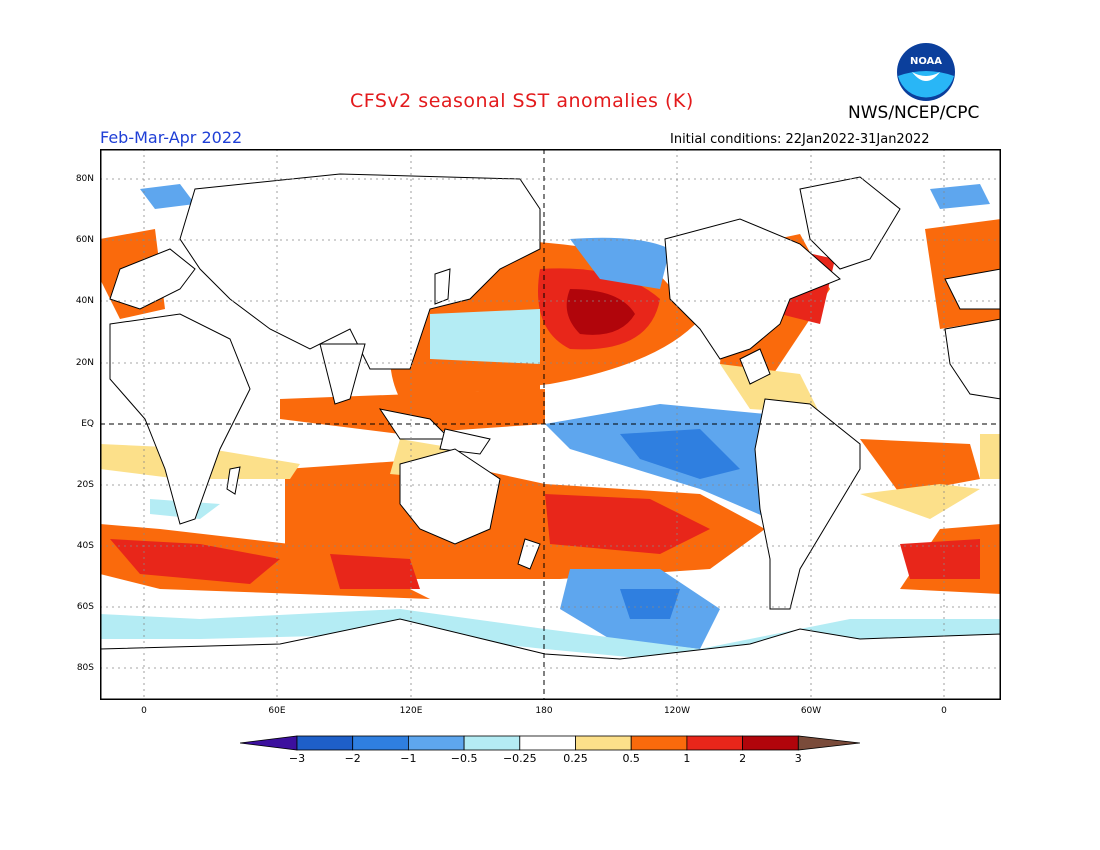 The width and height of the screenshot is (1100, 850). Describe the element at coordinates (926, 61) in the screenshot. I see `logo-text: NOAA` at that location.